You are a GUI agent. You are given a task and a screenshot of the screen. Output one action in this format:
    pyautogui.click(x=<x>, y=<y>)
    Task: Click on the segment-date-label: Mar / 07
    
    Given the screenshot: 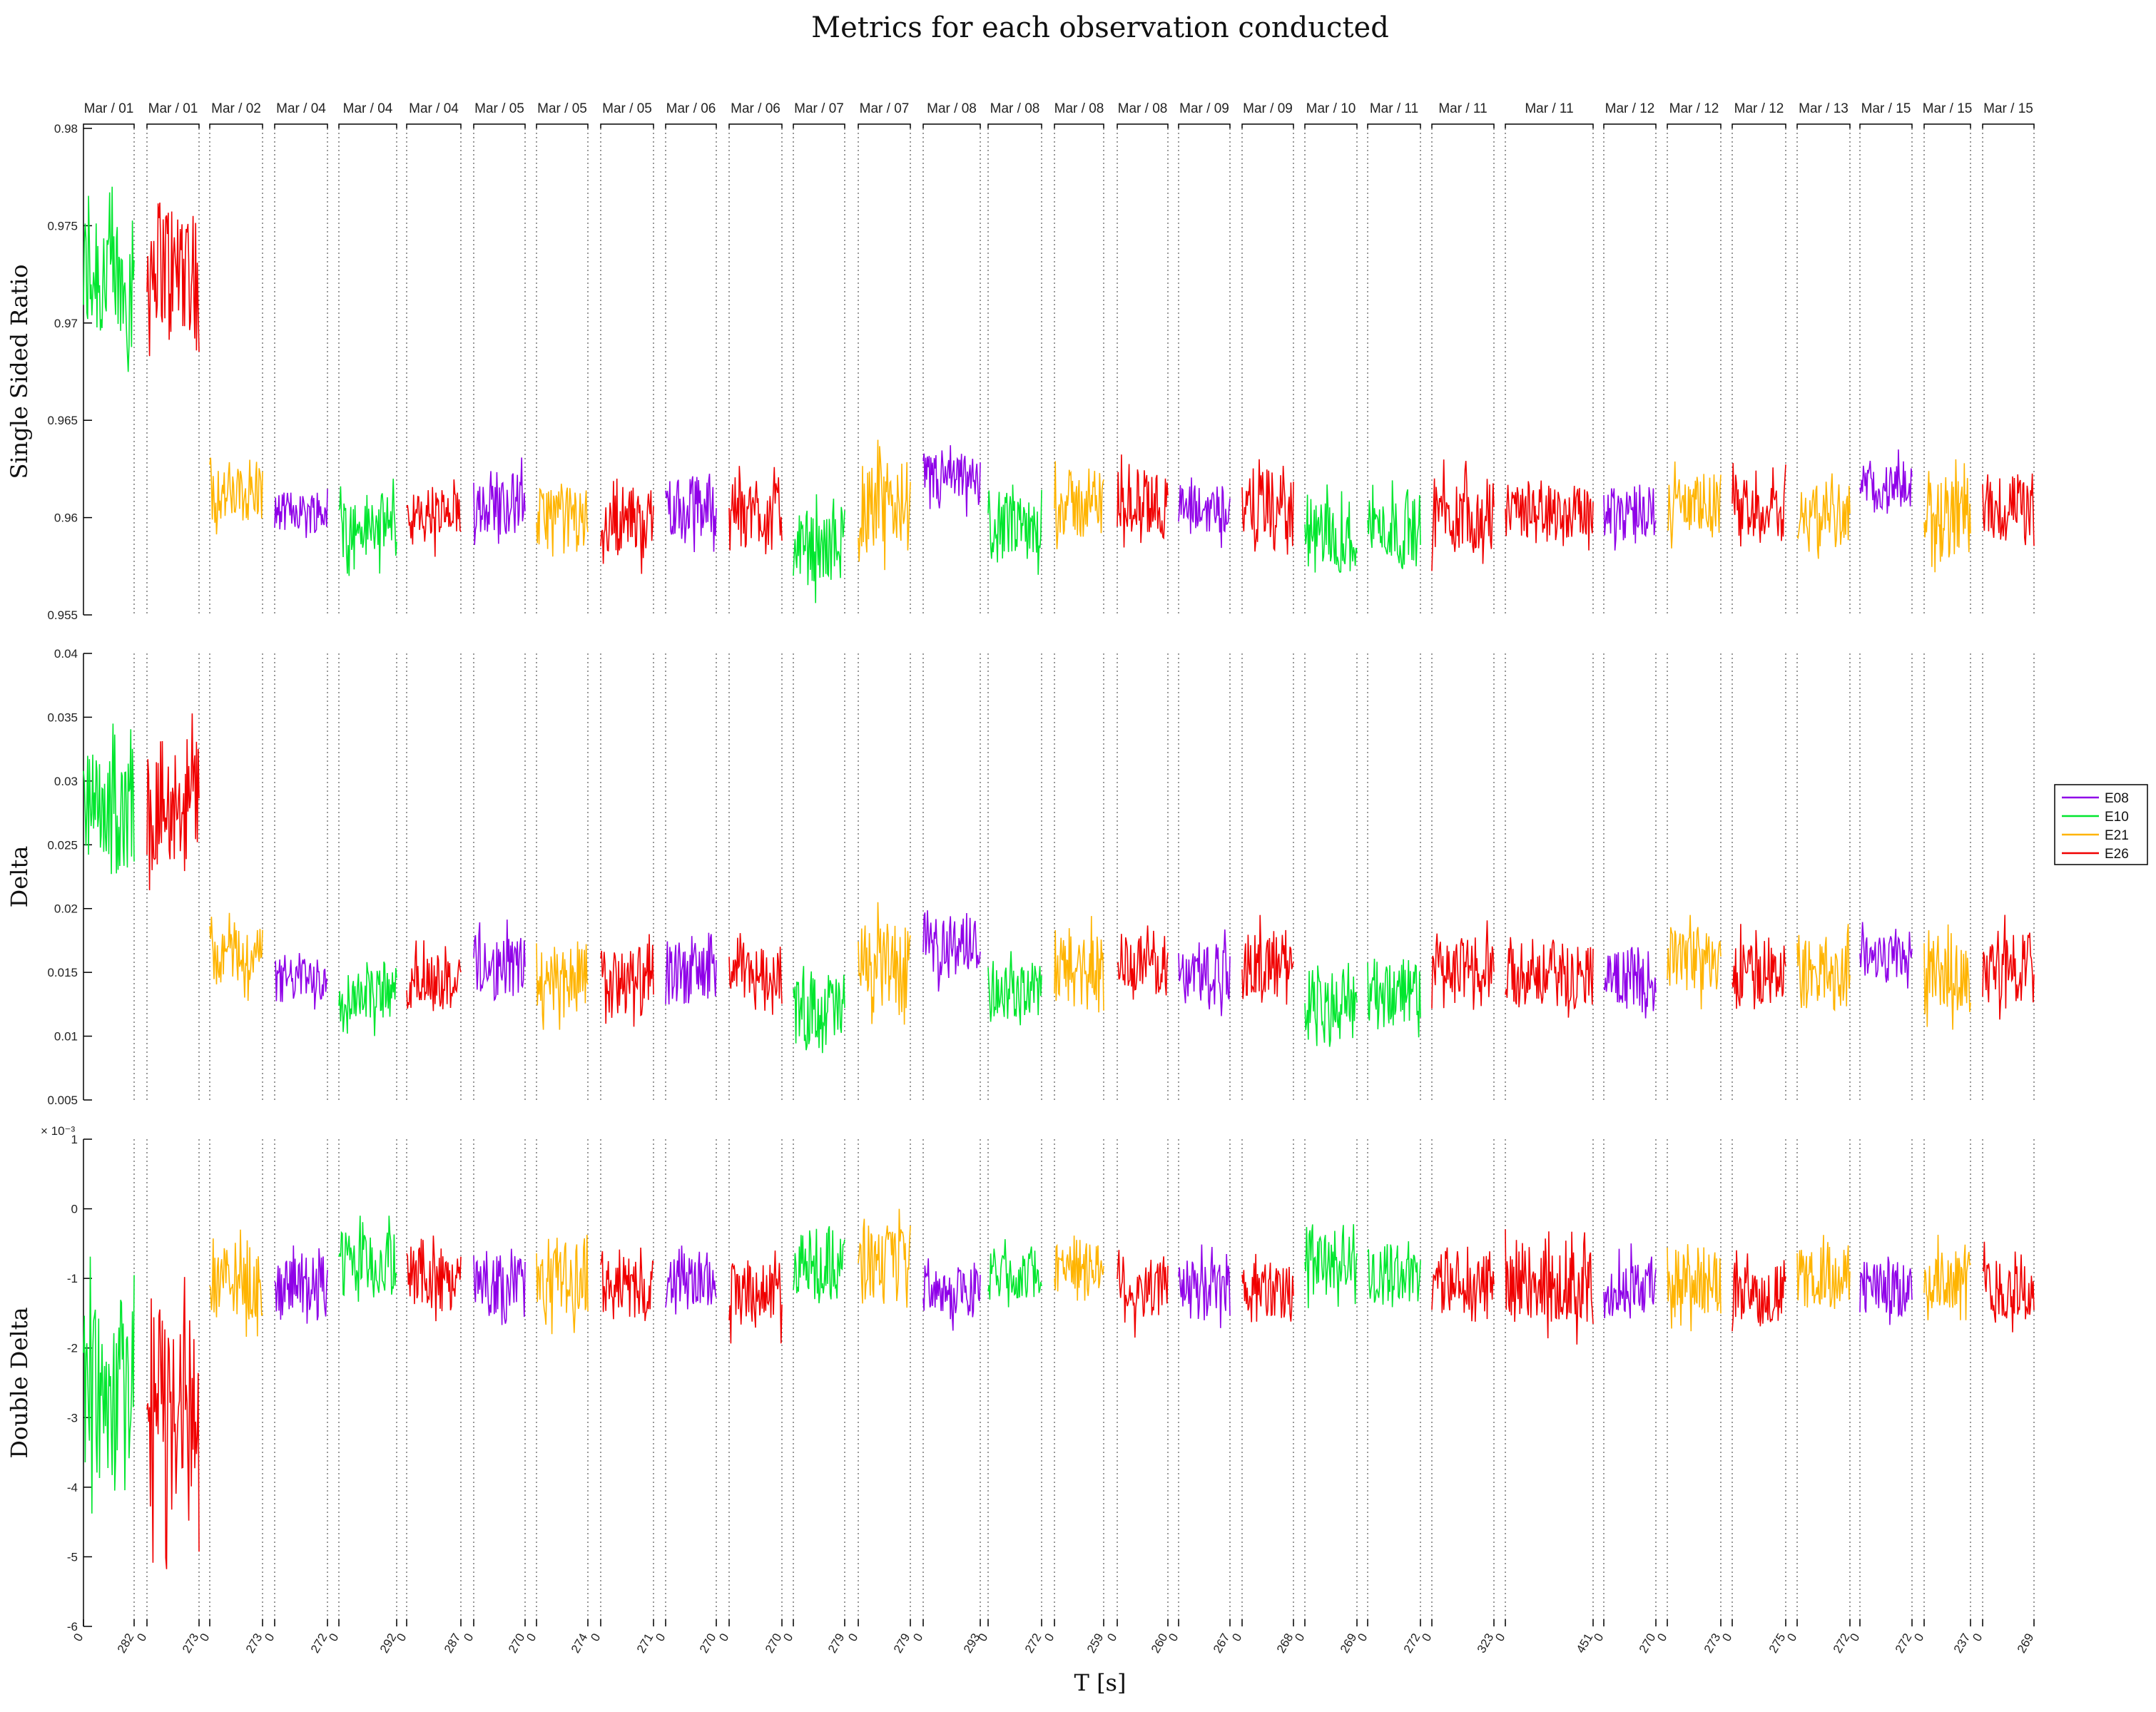 What is the action you would take?
    pyautogui.click(x=885, y=109)
    